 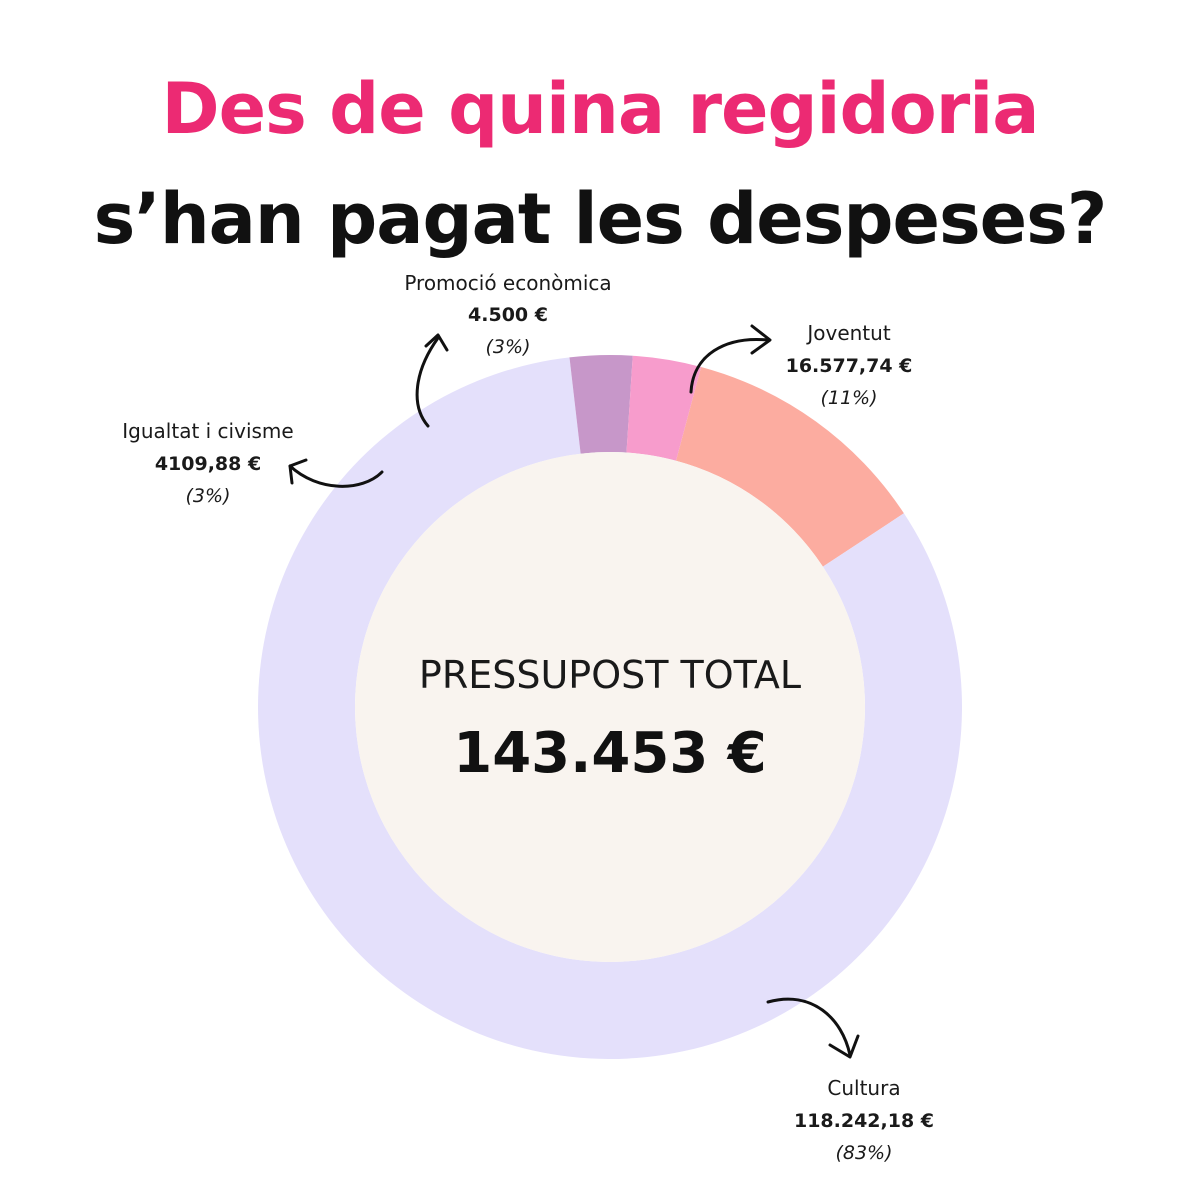 I want to click on arrow-promocio-head, so click(x=436, y=342).